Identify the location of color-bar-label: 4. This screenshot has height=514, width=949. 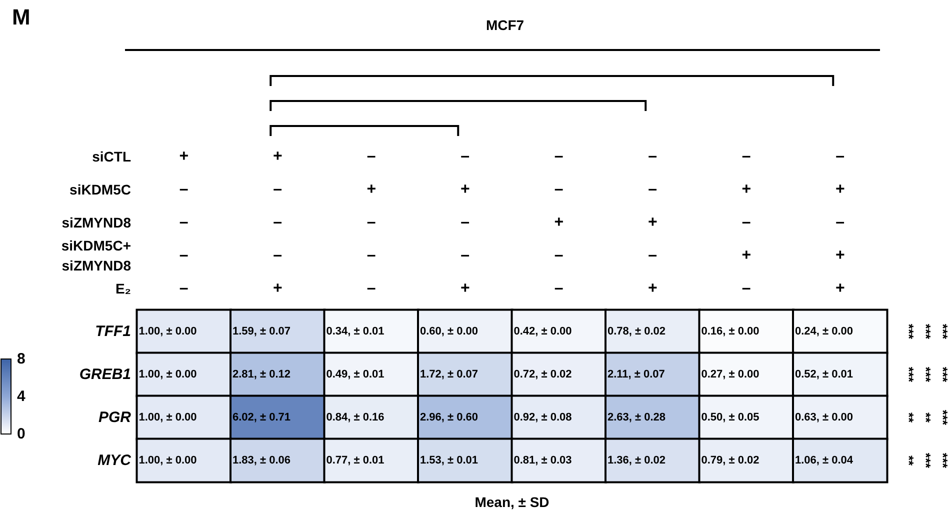
(21, 396).